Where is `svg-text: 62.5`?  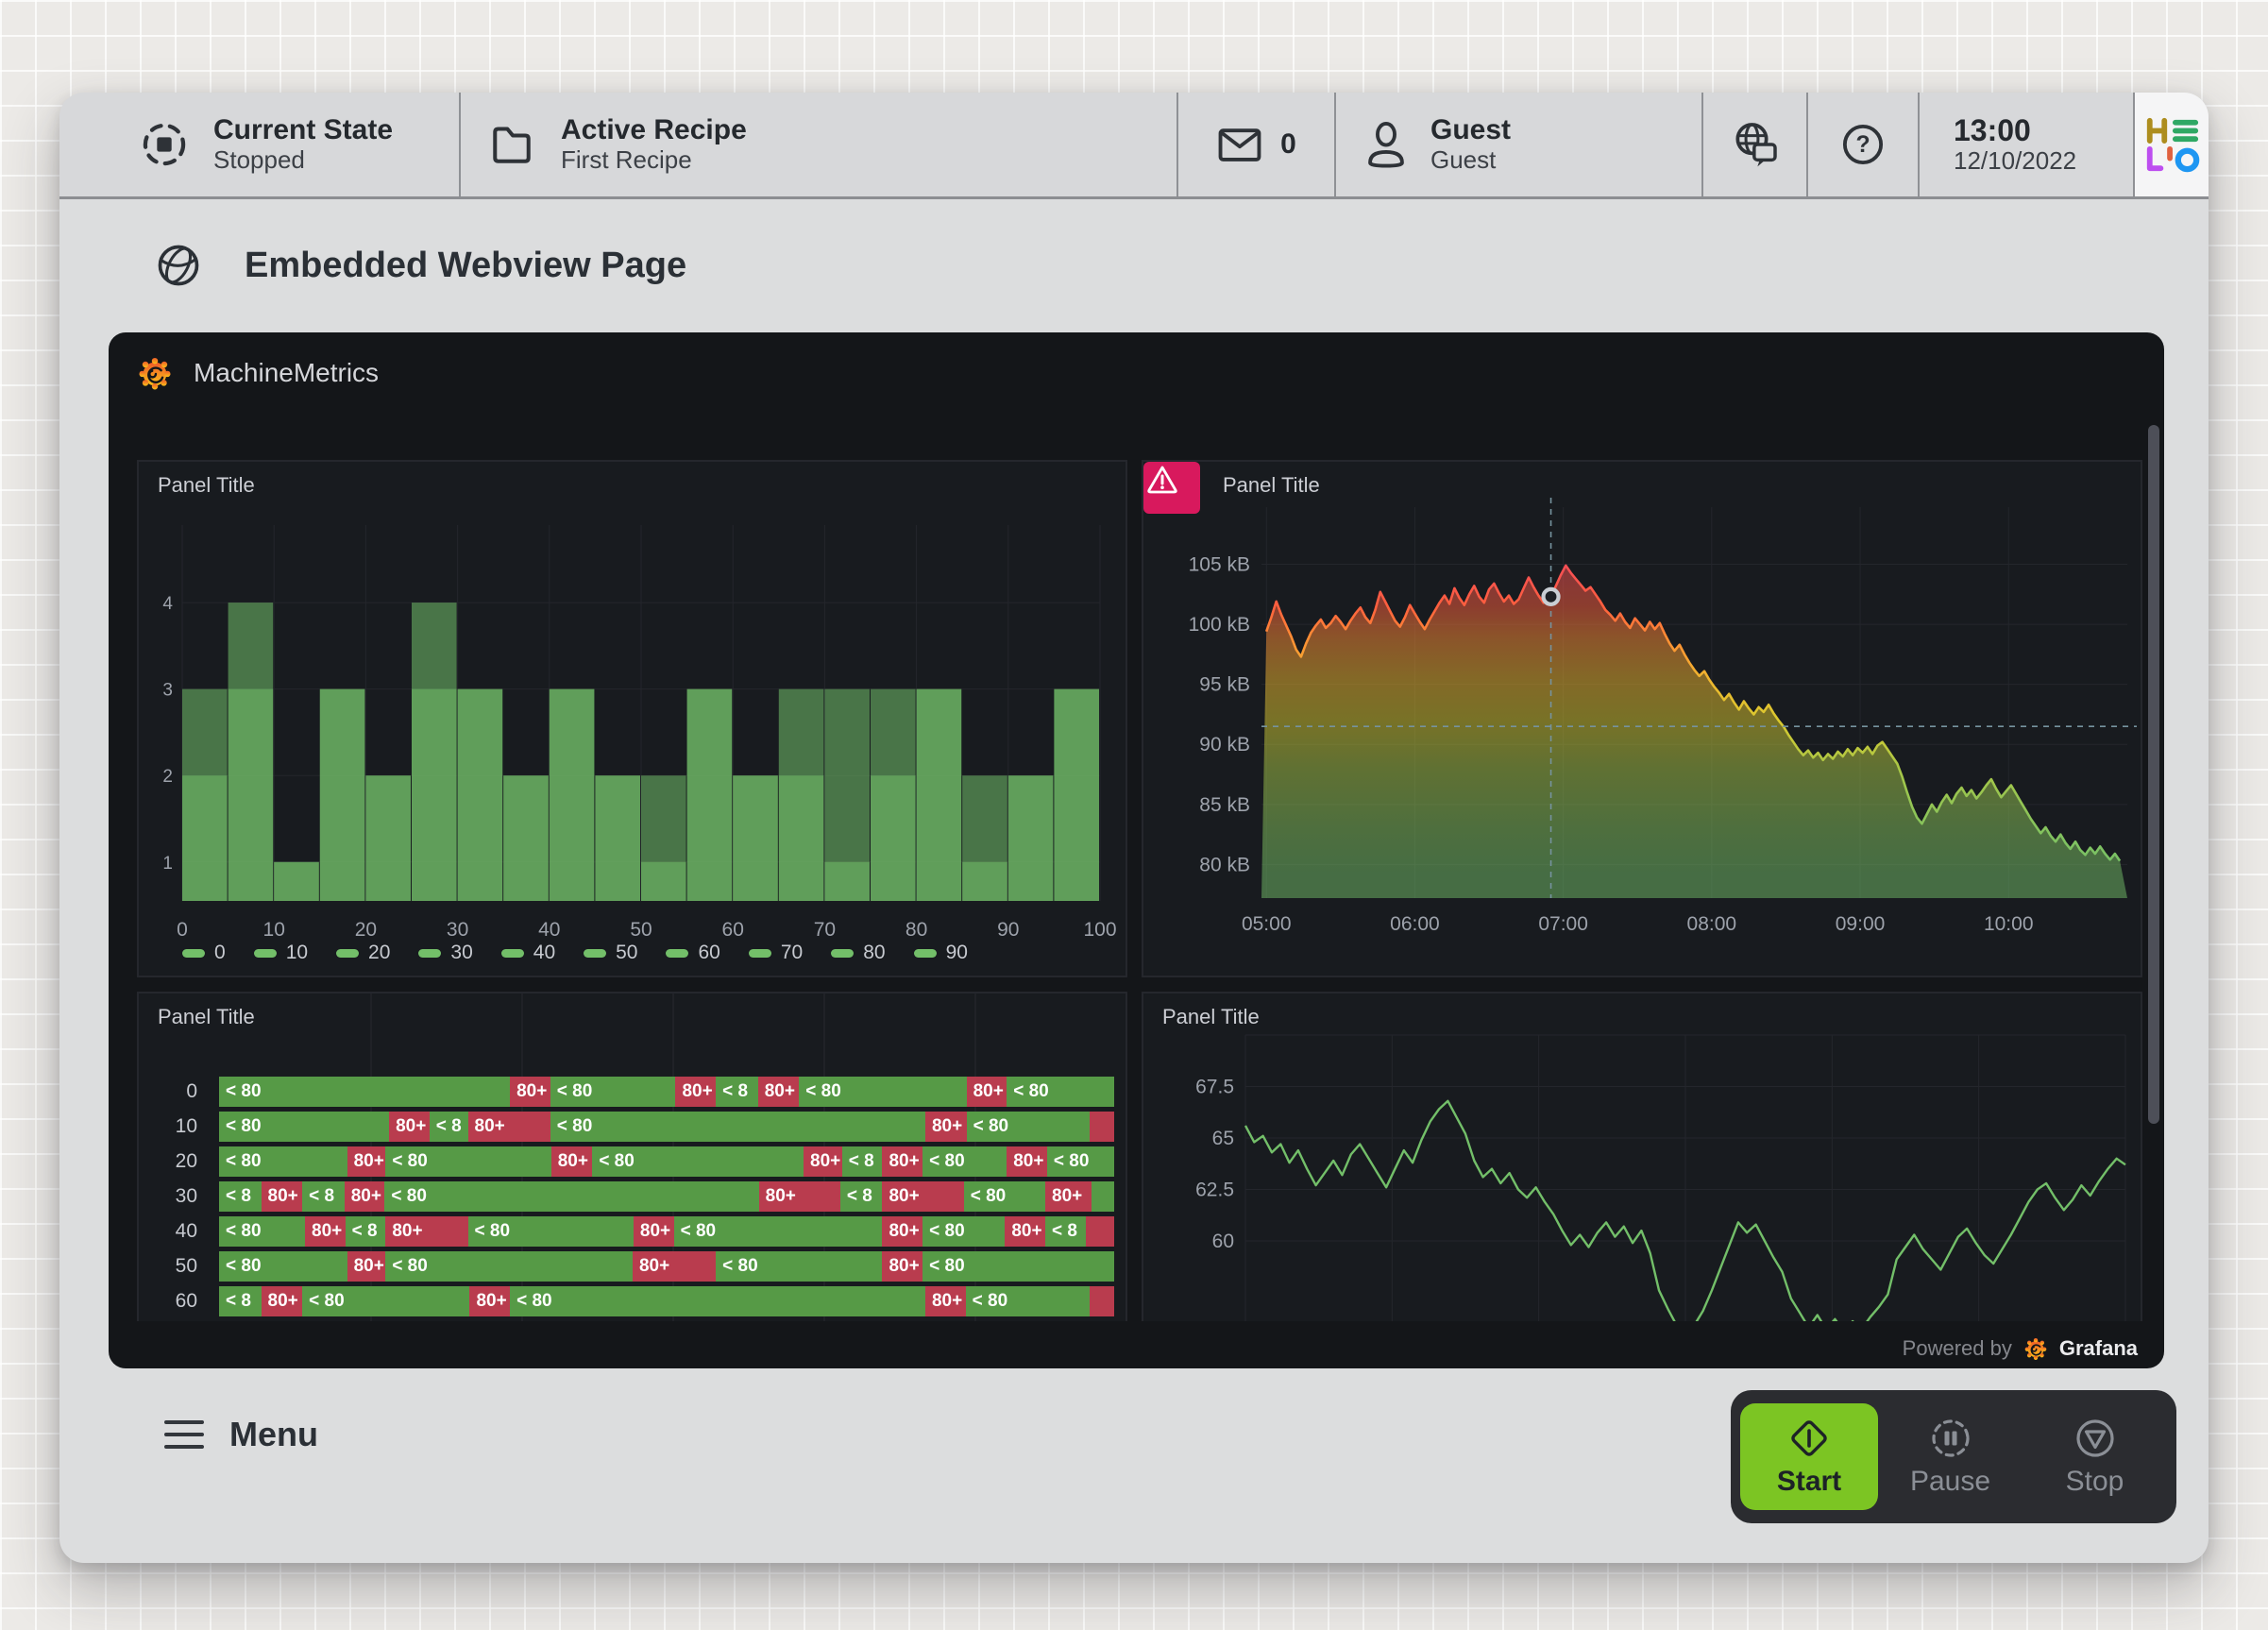 svg-text: 62.5 is located at coordinates (1214, 1190).